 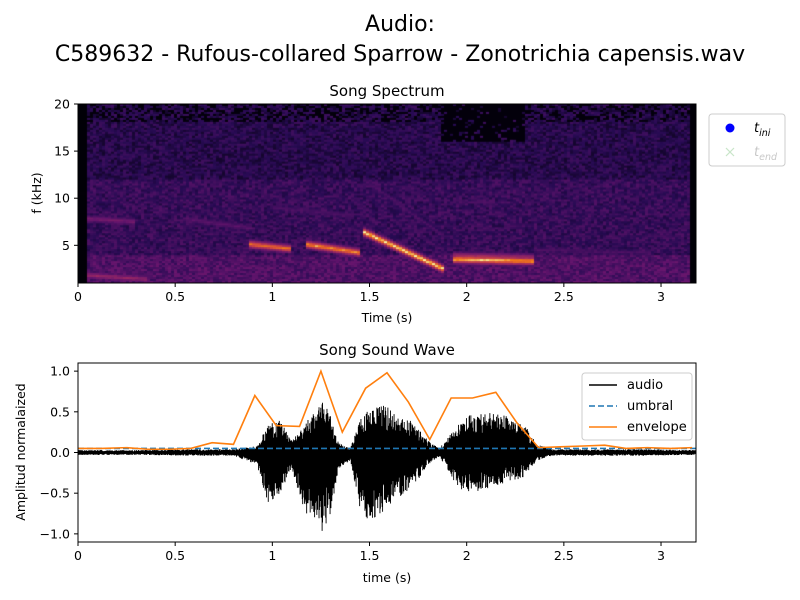 I want to click on wave-title: Song Sound Wave, so click(x=387, y=350).